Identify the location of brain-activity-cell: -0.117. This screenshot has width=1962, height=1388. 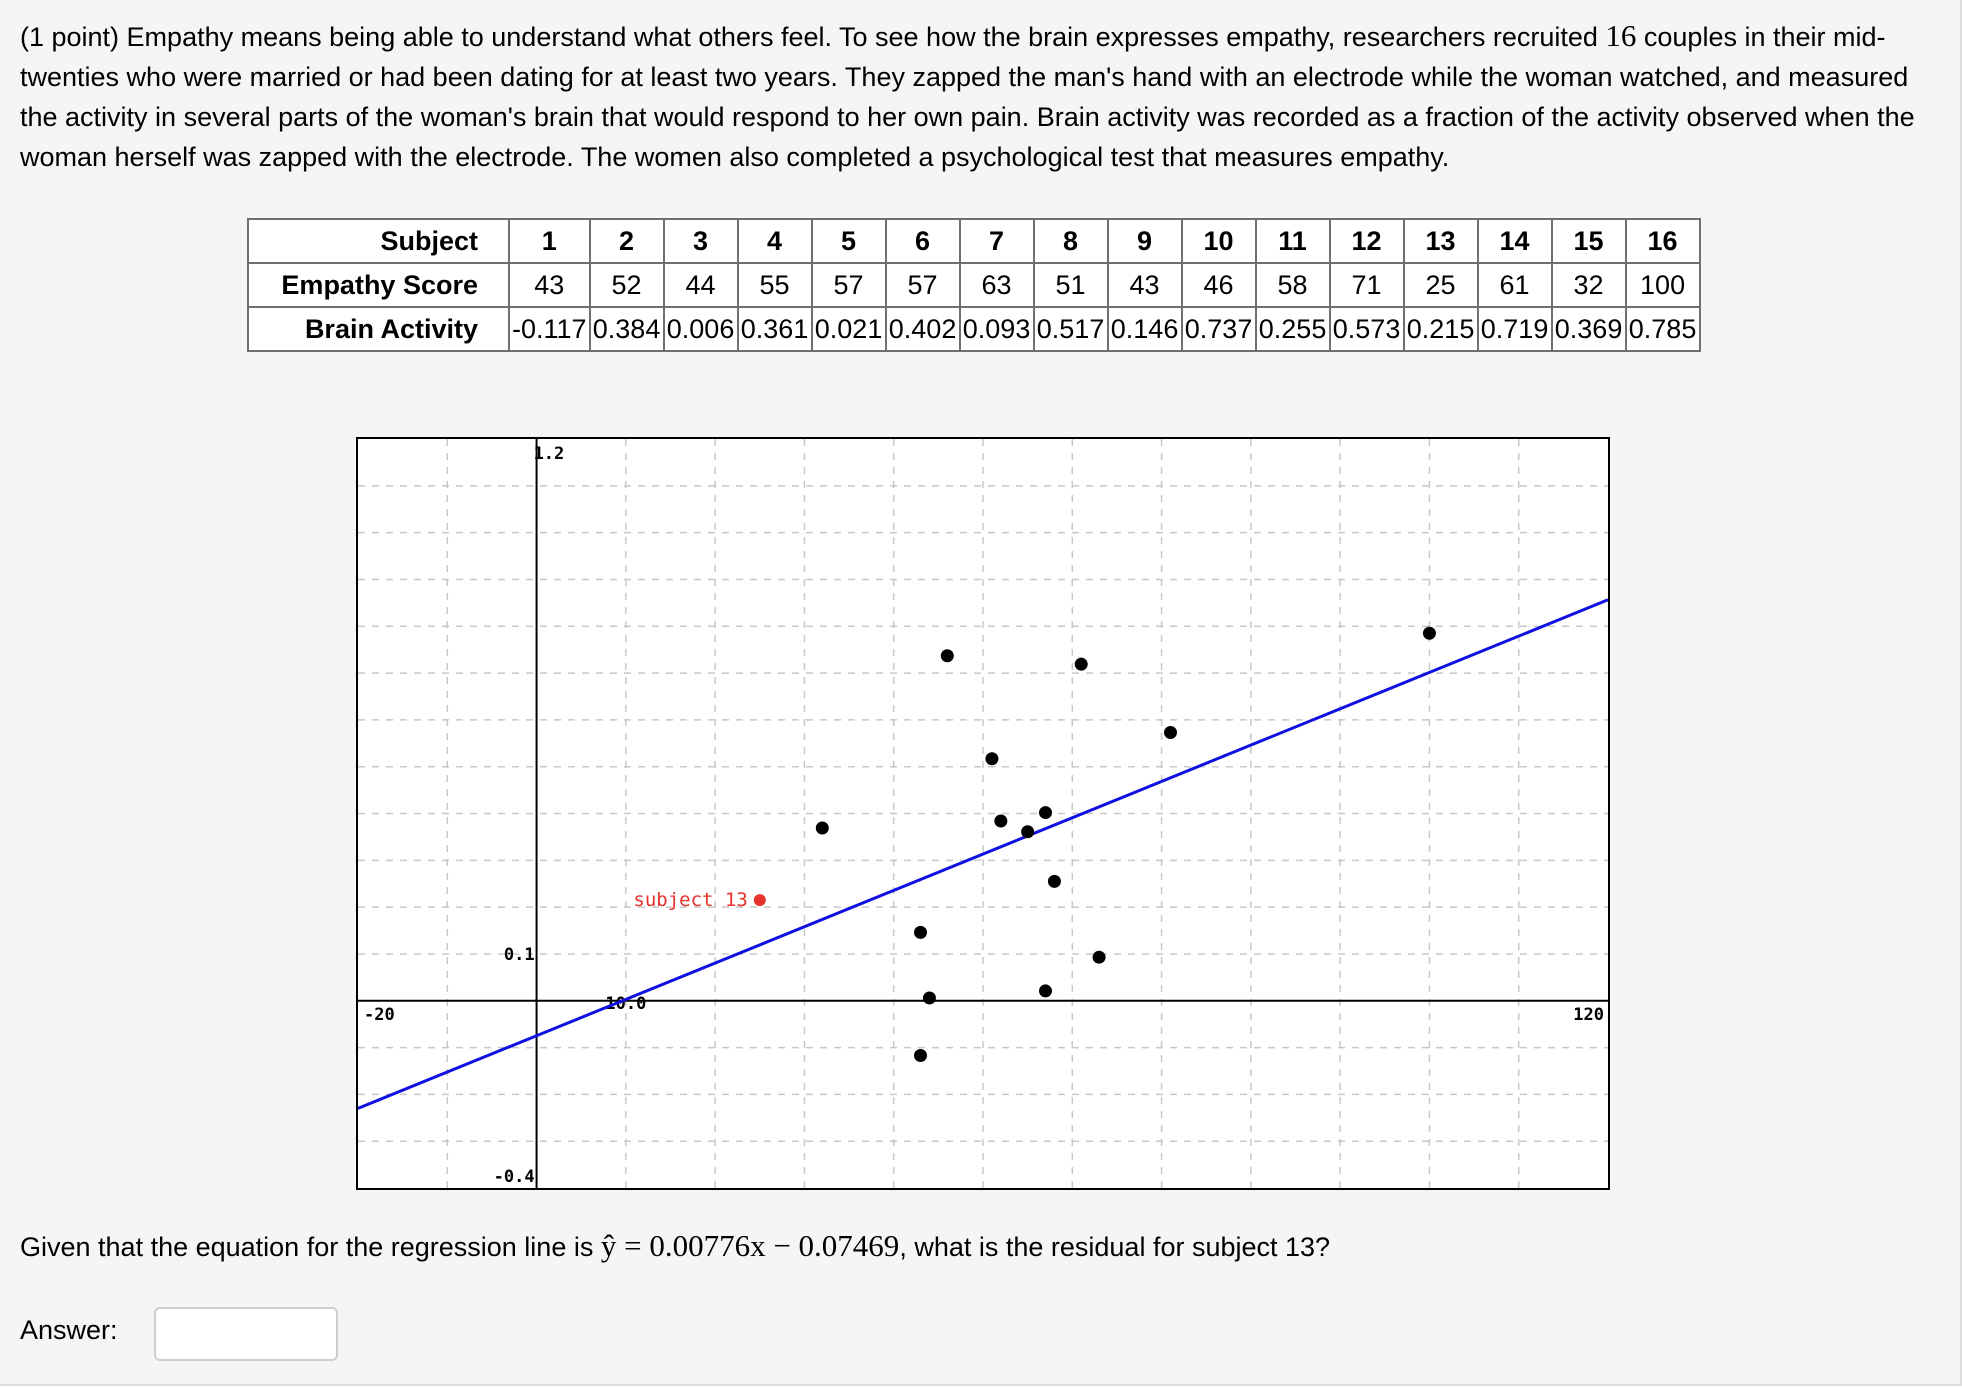
(549, 329).